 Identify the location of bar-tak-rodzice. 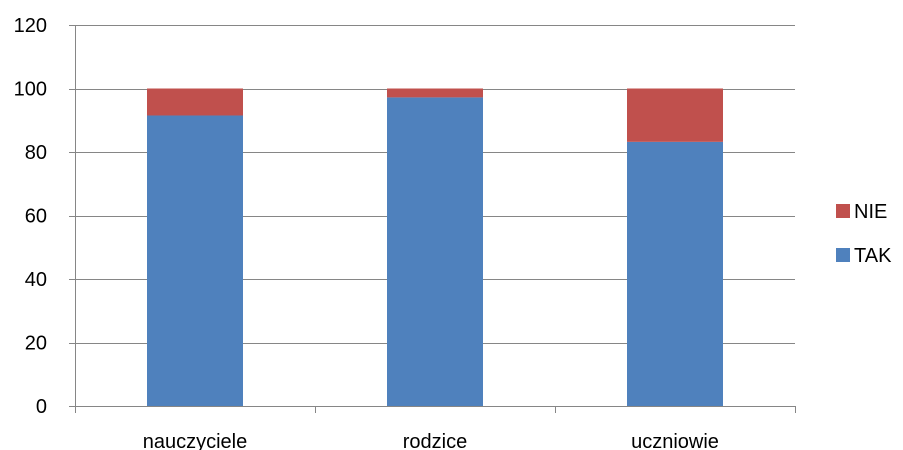
(435, 251).